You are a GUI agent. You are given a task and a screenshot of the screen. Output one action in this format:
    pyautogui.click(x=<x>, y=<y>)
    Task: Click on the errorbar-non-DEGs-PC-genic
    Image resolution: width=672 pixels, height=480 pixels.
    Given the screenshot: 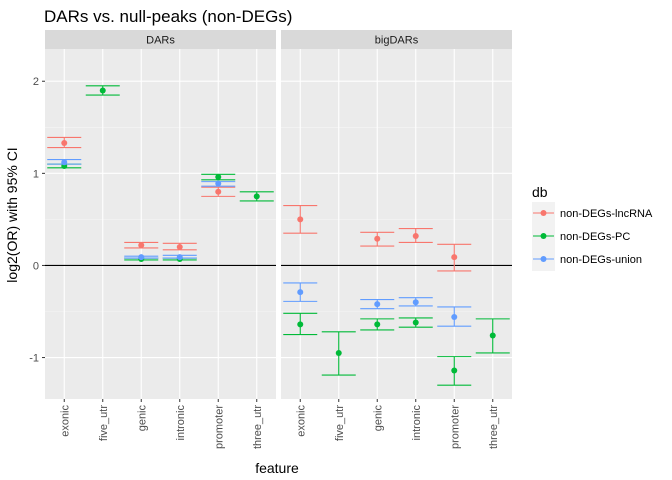 What is the action you would take?
    pyautogui.click(x=377, y=324)
    